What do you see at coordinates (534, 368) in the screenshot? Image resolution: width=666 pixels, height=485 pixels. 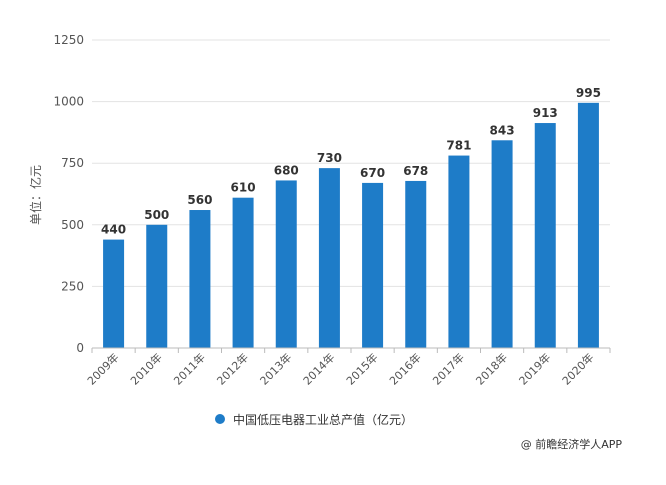 I see `x-tick-label: 2019年` at bounding box center [534, 368].